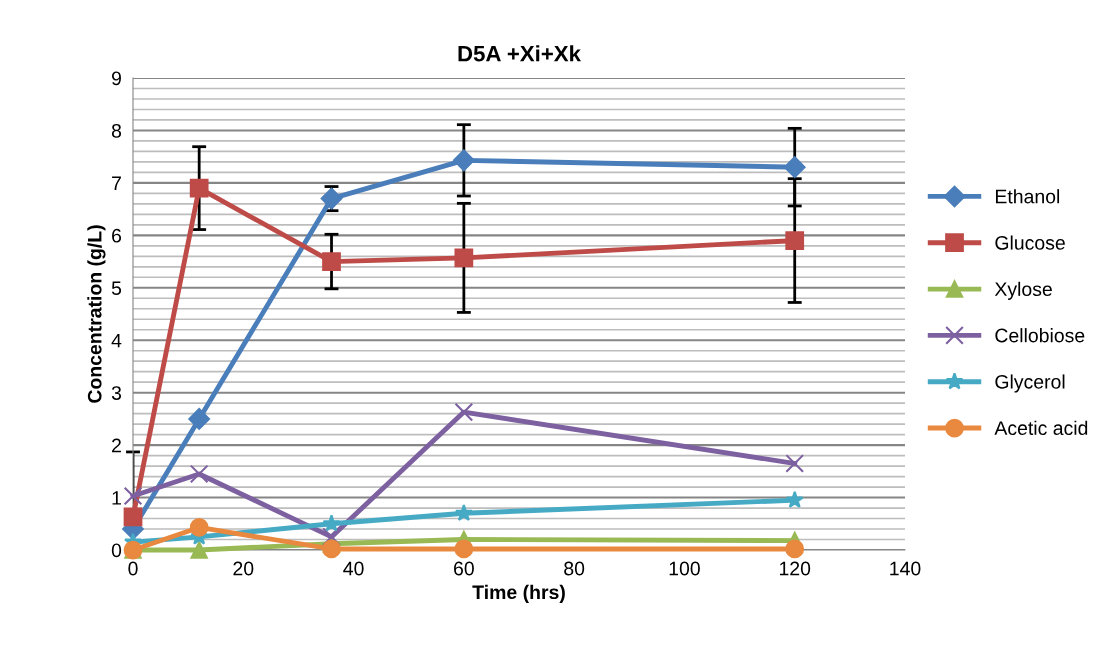 The width and height of the screenshot is (1107, 662). I want to click on y-tick-label: 5, so click(116, 288).